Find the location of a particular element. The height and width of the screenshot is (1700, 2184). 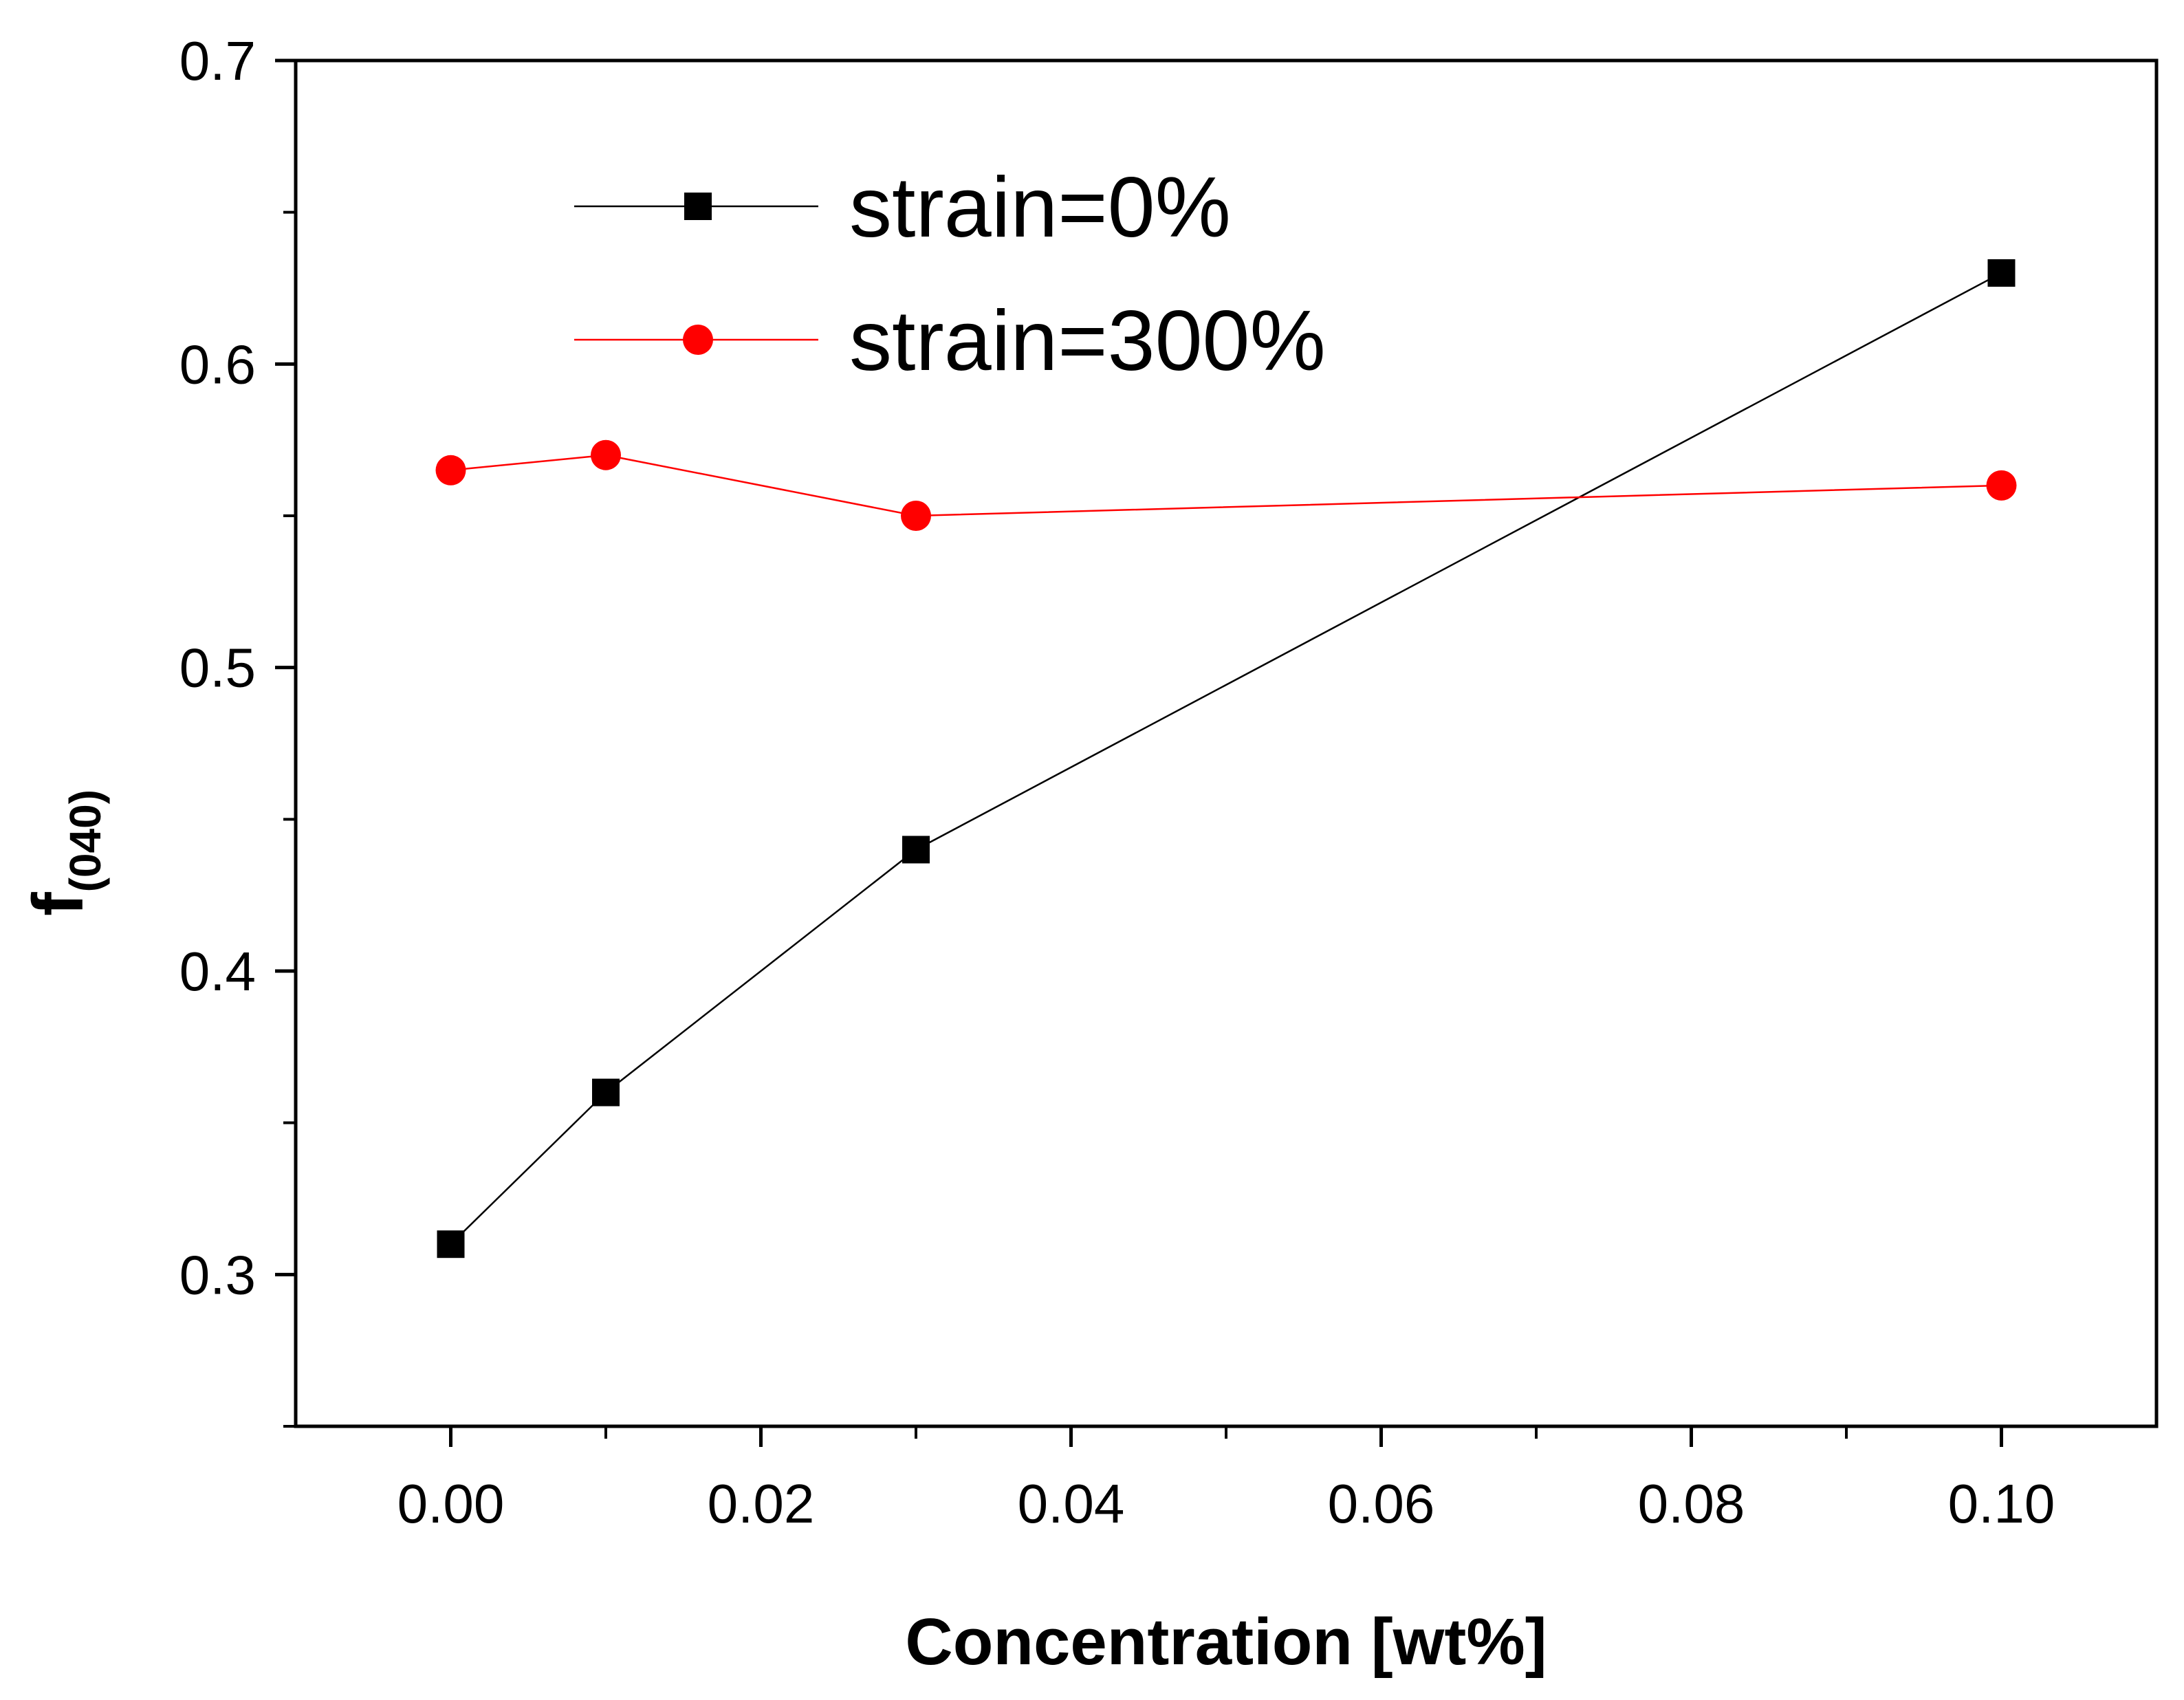

y-tick-label: 0.7 is located at coordinates (217, 60).